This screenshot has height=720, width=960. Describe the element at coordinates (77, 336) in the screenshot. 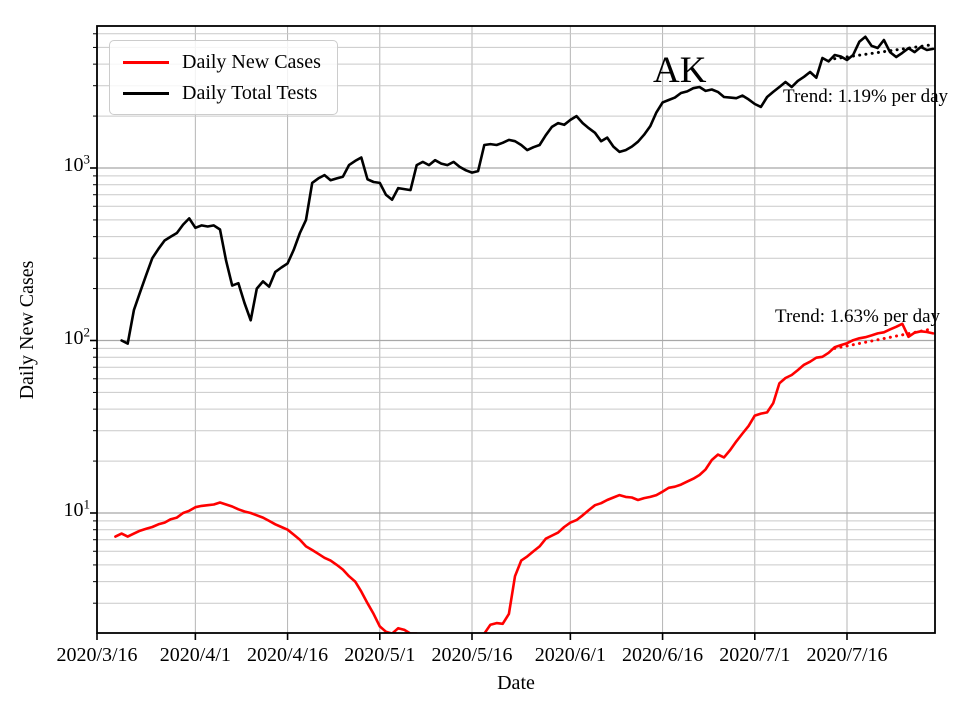

I see `y-tick-label: 10²` at that location.